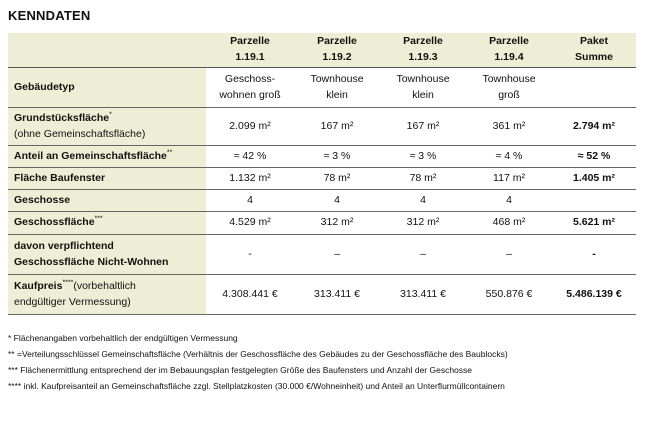  I want to click on table-cell-sum: 5.486.139 €, so click(594, 294).